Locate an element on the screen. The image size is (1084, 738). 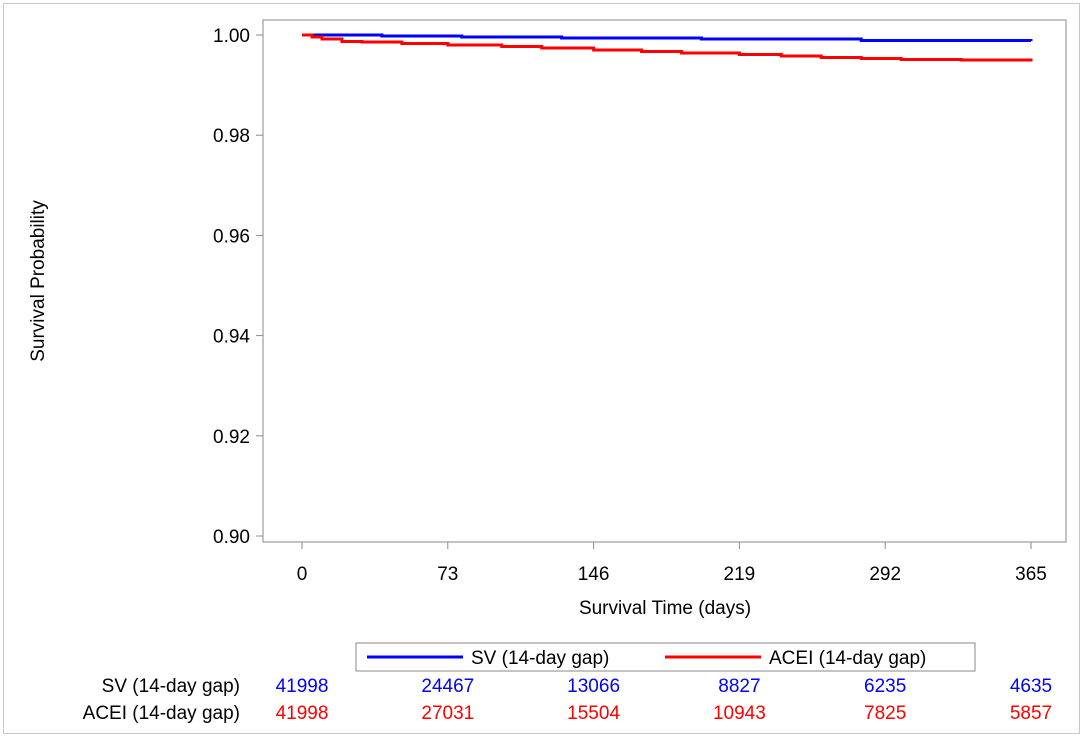
y-tick-label: 0.98 is located at coordinates (231, 136).